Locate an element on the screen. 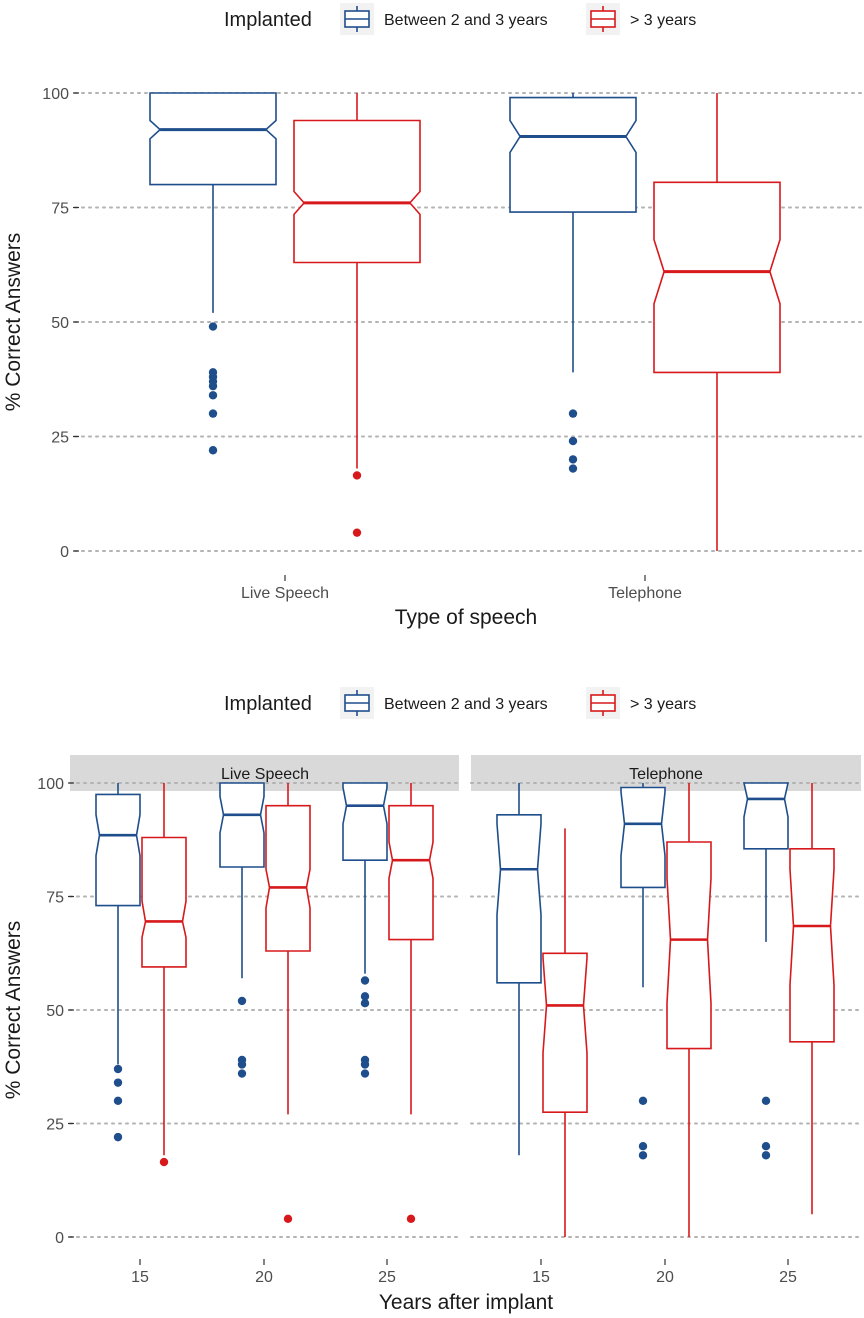 Image resolution: width=864 pixels, height=1318 pixels. y-tick-label: 100 is located at coordinates (50, 784).